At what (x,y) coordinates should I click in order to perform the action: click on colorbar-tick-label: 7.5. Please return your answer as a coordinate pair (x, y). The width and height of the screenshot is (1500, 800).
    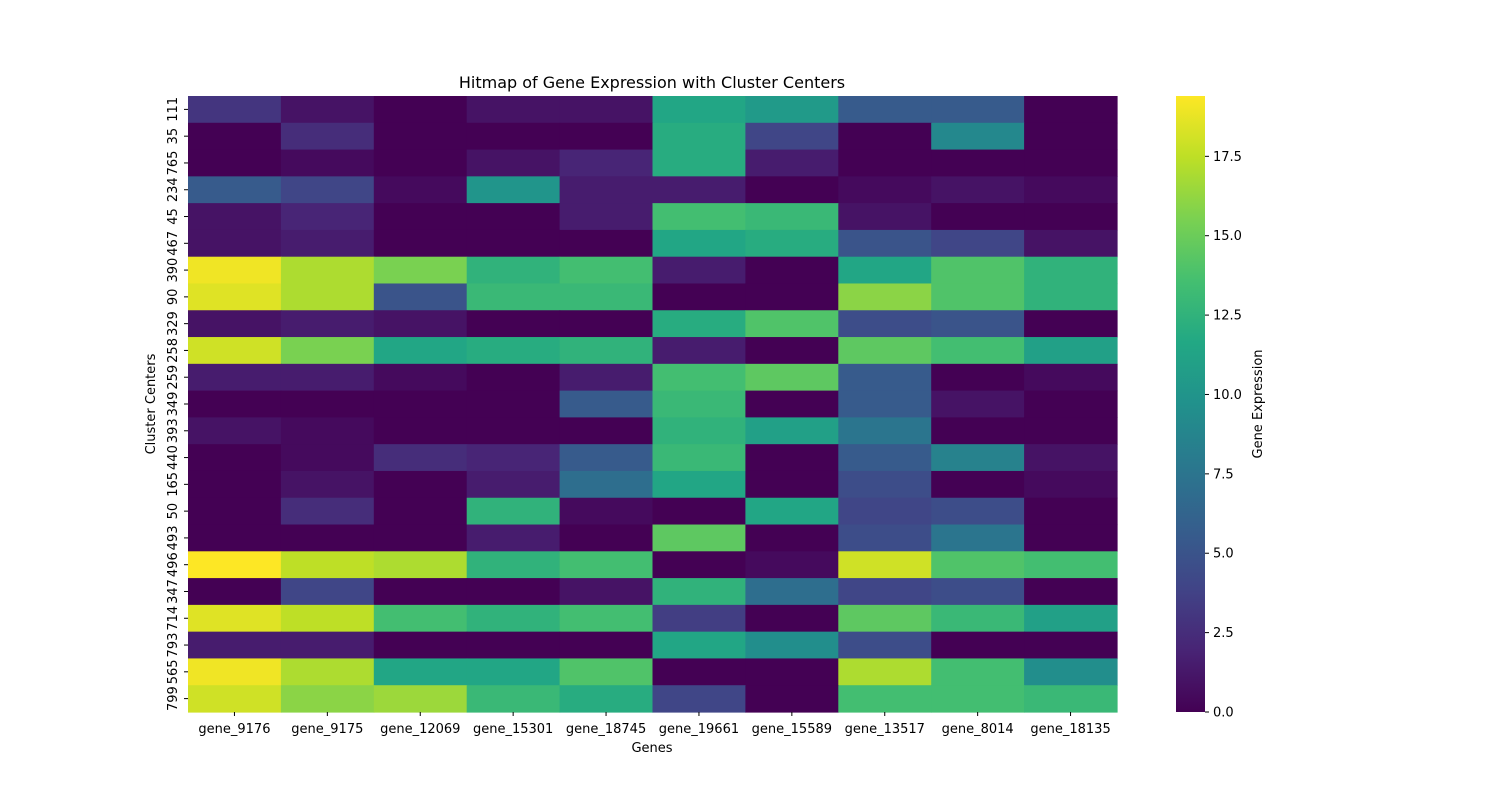
    Looking at the image, I should click on (1223, 474).